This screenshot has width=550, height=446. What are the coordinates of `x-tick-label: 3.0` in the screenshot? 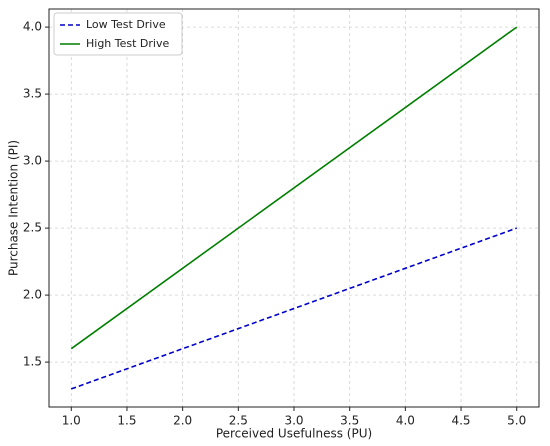 It's located at (293, 421).